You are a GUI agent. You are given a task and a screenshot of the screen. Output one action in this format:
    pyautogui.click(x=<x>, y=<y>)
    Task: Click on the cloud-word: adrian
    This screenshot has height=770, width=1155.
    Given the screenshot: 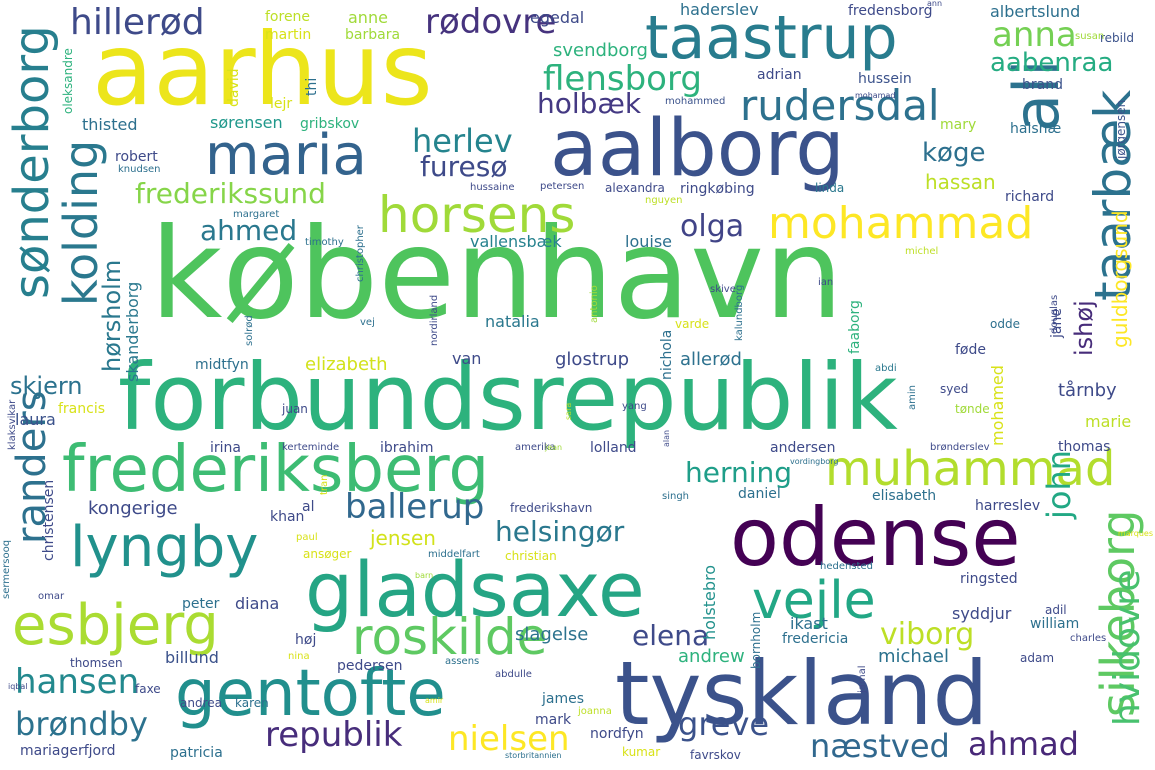 What is the action you would take?
    pyautogui.click(x=779, y=75)
    